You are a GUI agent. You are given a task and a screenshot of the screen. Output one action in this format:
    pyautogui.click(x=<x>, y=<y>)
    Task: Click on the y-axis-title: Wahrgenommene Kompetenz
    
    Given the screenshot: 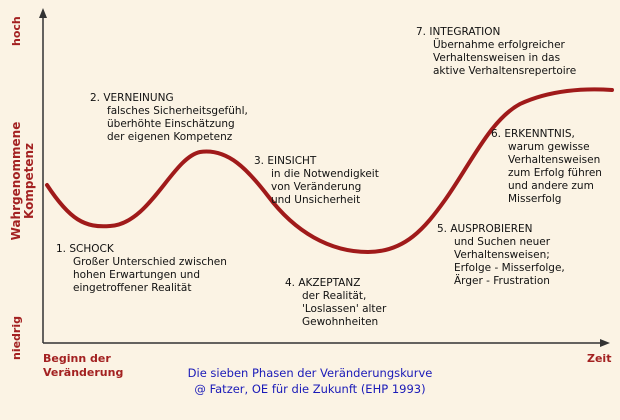 What is the action you would take?
    pyautogui.click(x=22, y=181)
    